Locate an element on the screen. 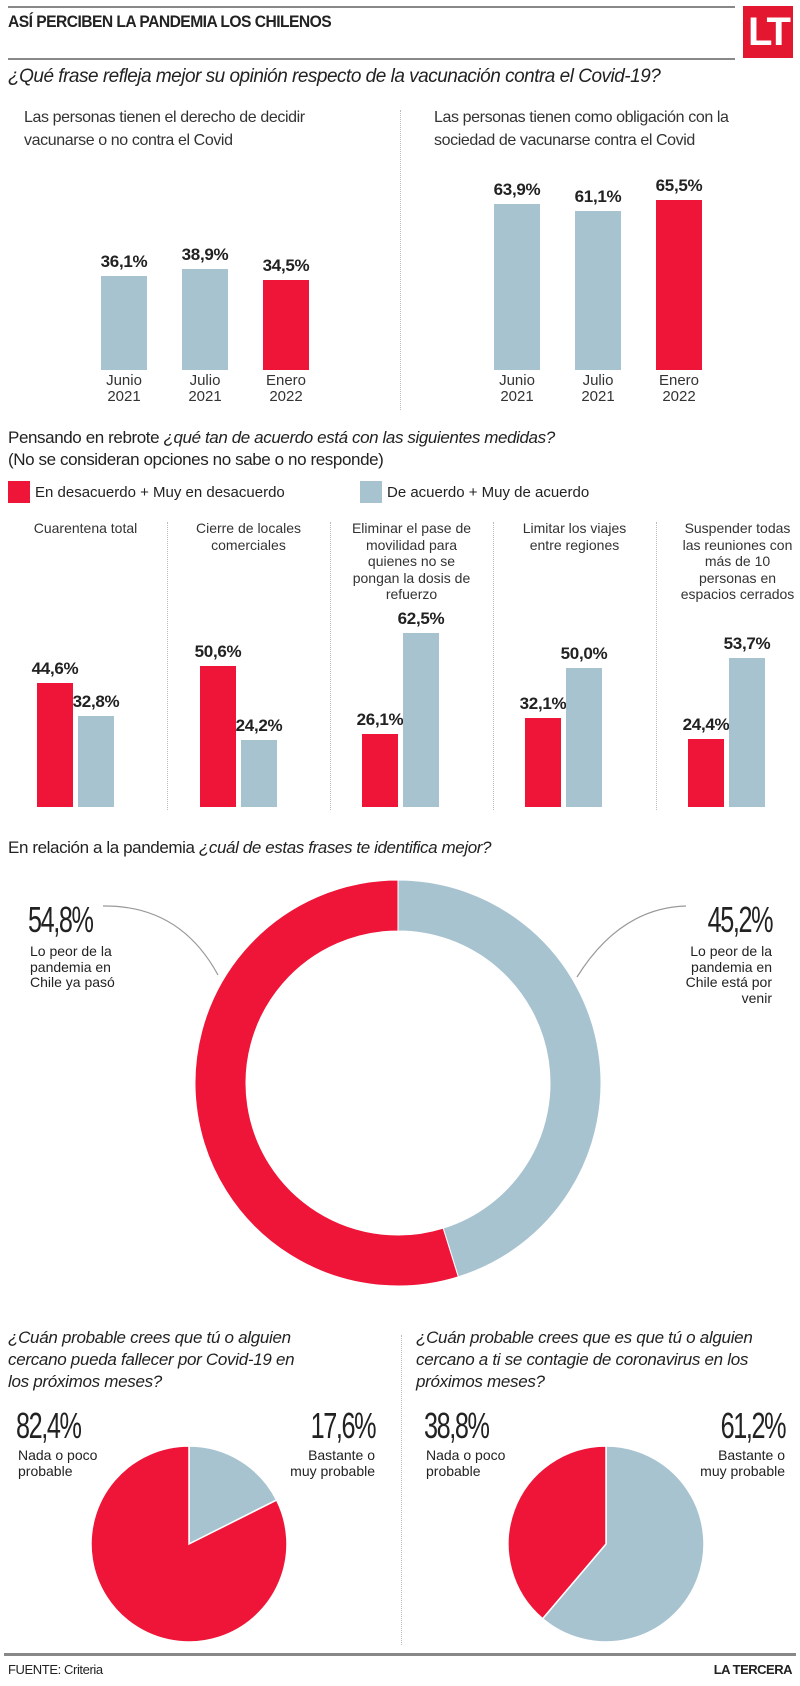 The width and height of the screenshot is (800, 1686). pie-label-line: Nada o poco is located at coordinates (58, 1455).